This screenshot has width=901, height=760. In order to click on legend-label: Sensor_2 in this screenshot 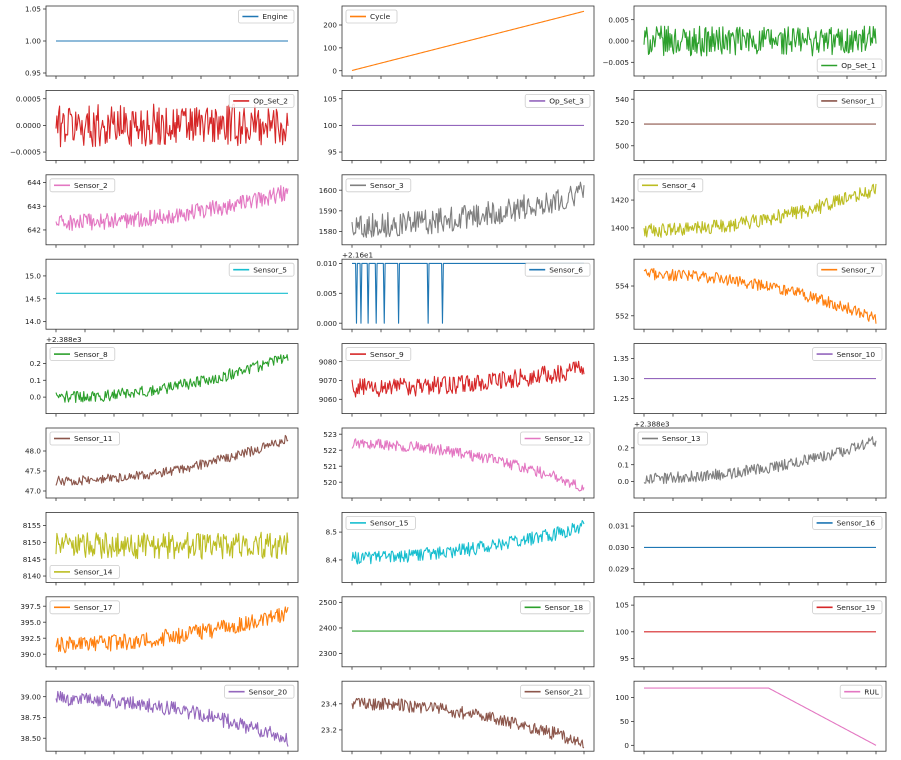, I will do `click(91, 185)`.